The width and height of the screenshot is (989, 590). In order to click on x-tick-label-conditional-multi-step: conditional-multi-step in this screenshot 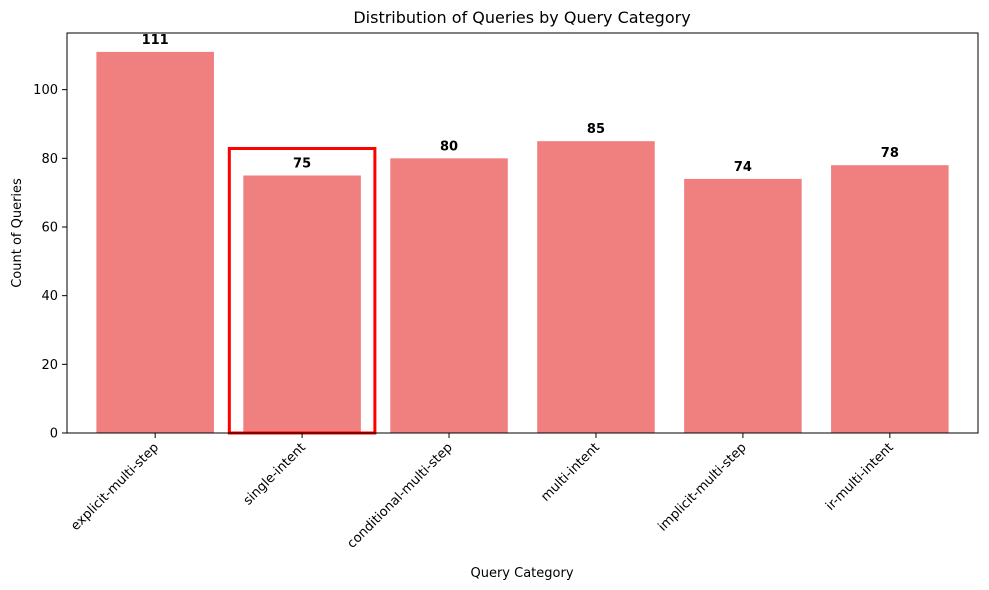, I will do `click(400, 495)`.